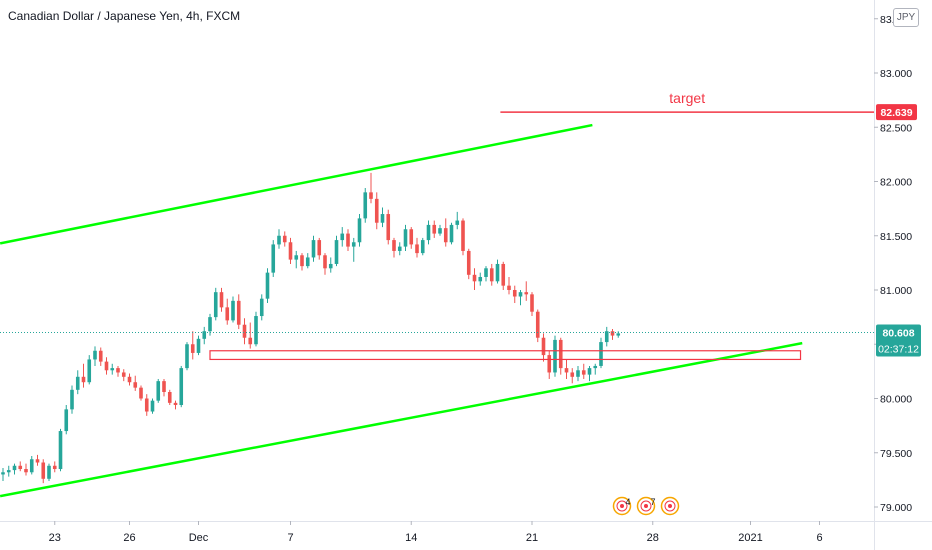  What do you see at coordinates (898, 334) in the screenshot?
I see `last-price-tag-label: 80.608` at bounding box center [898, 334].